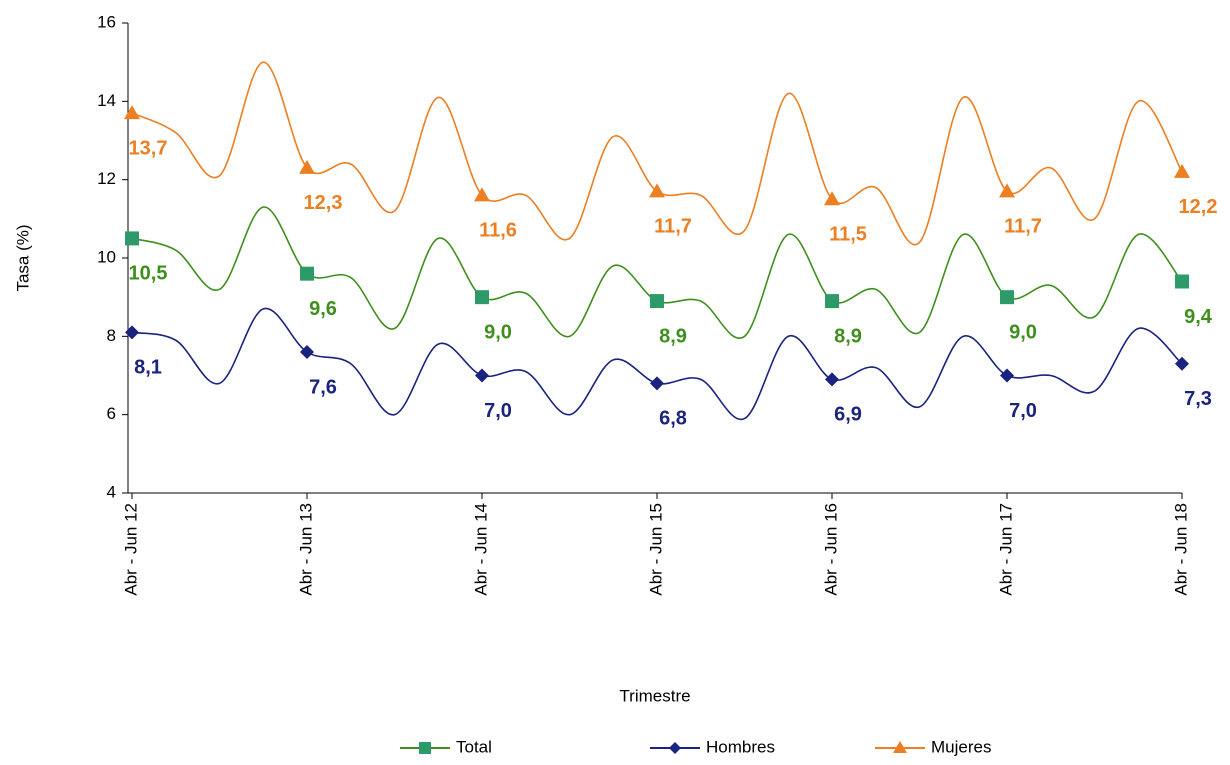 The height and width of the screenshot is (765, 1230). Describe the element at coordinates (111, 413) in the screenshot. I see `y-tick-label: 6` at that location.